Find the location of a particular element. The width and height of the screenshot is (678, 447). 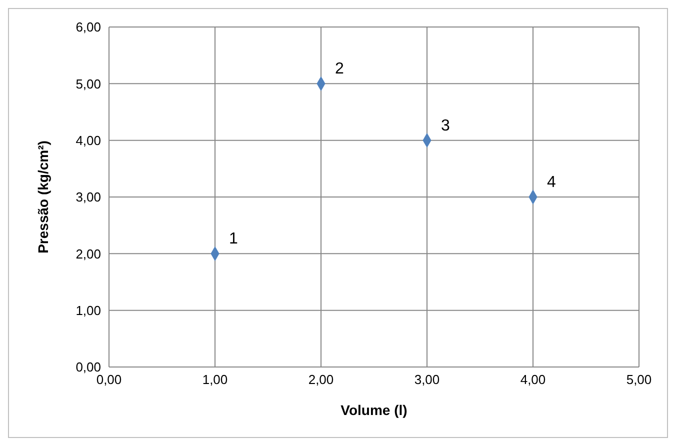

x-tick-label: 2,00 is located at coordinates (321, 380).